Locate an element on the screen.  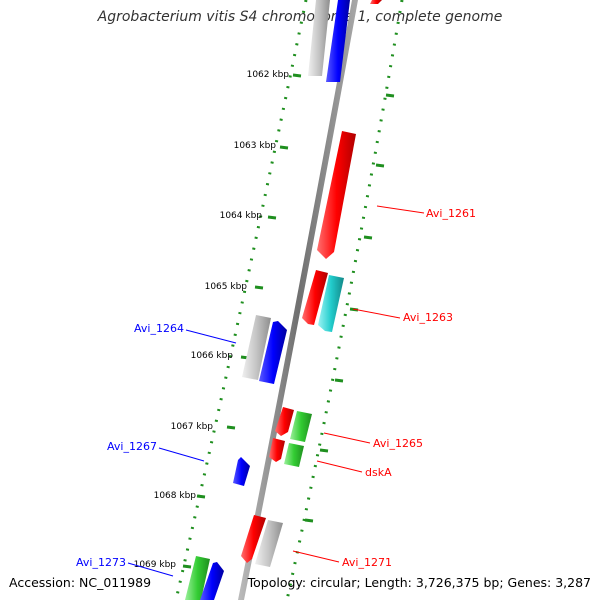
gene-avi-1271-grey is located at coordinates (269, 543).